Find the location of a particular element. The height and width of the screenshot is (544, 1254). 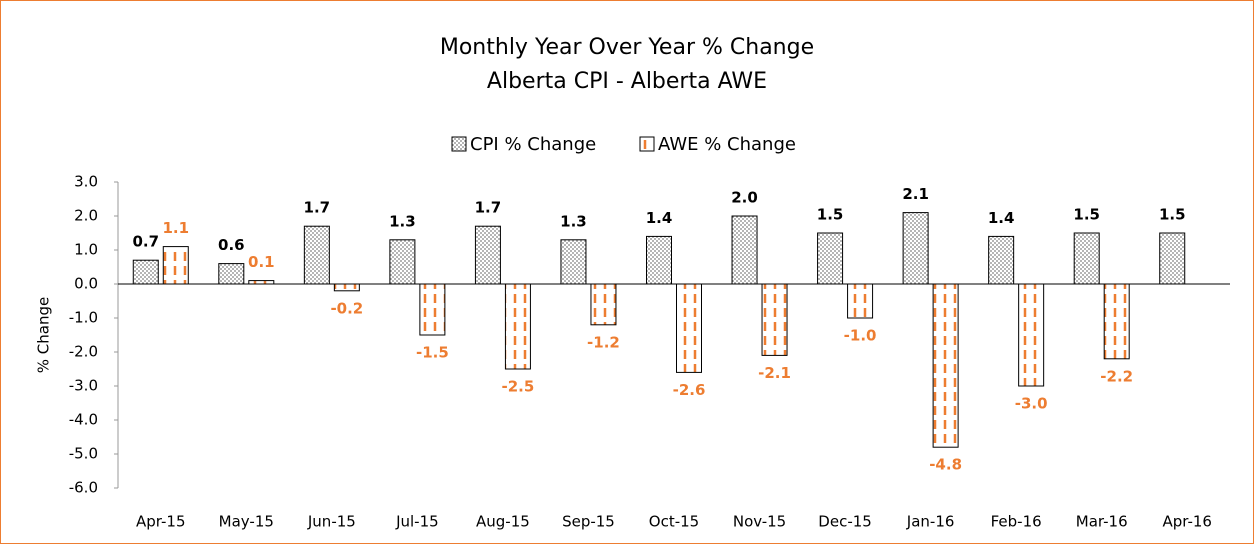

data-label: 2.1 is located at coordinates (915, 194).